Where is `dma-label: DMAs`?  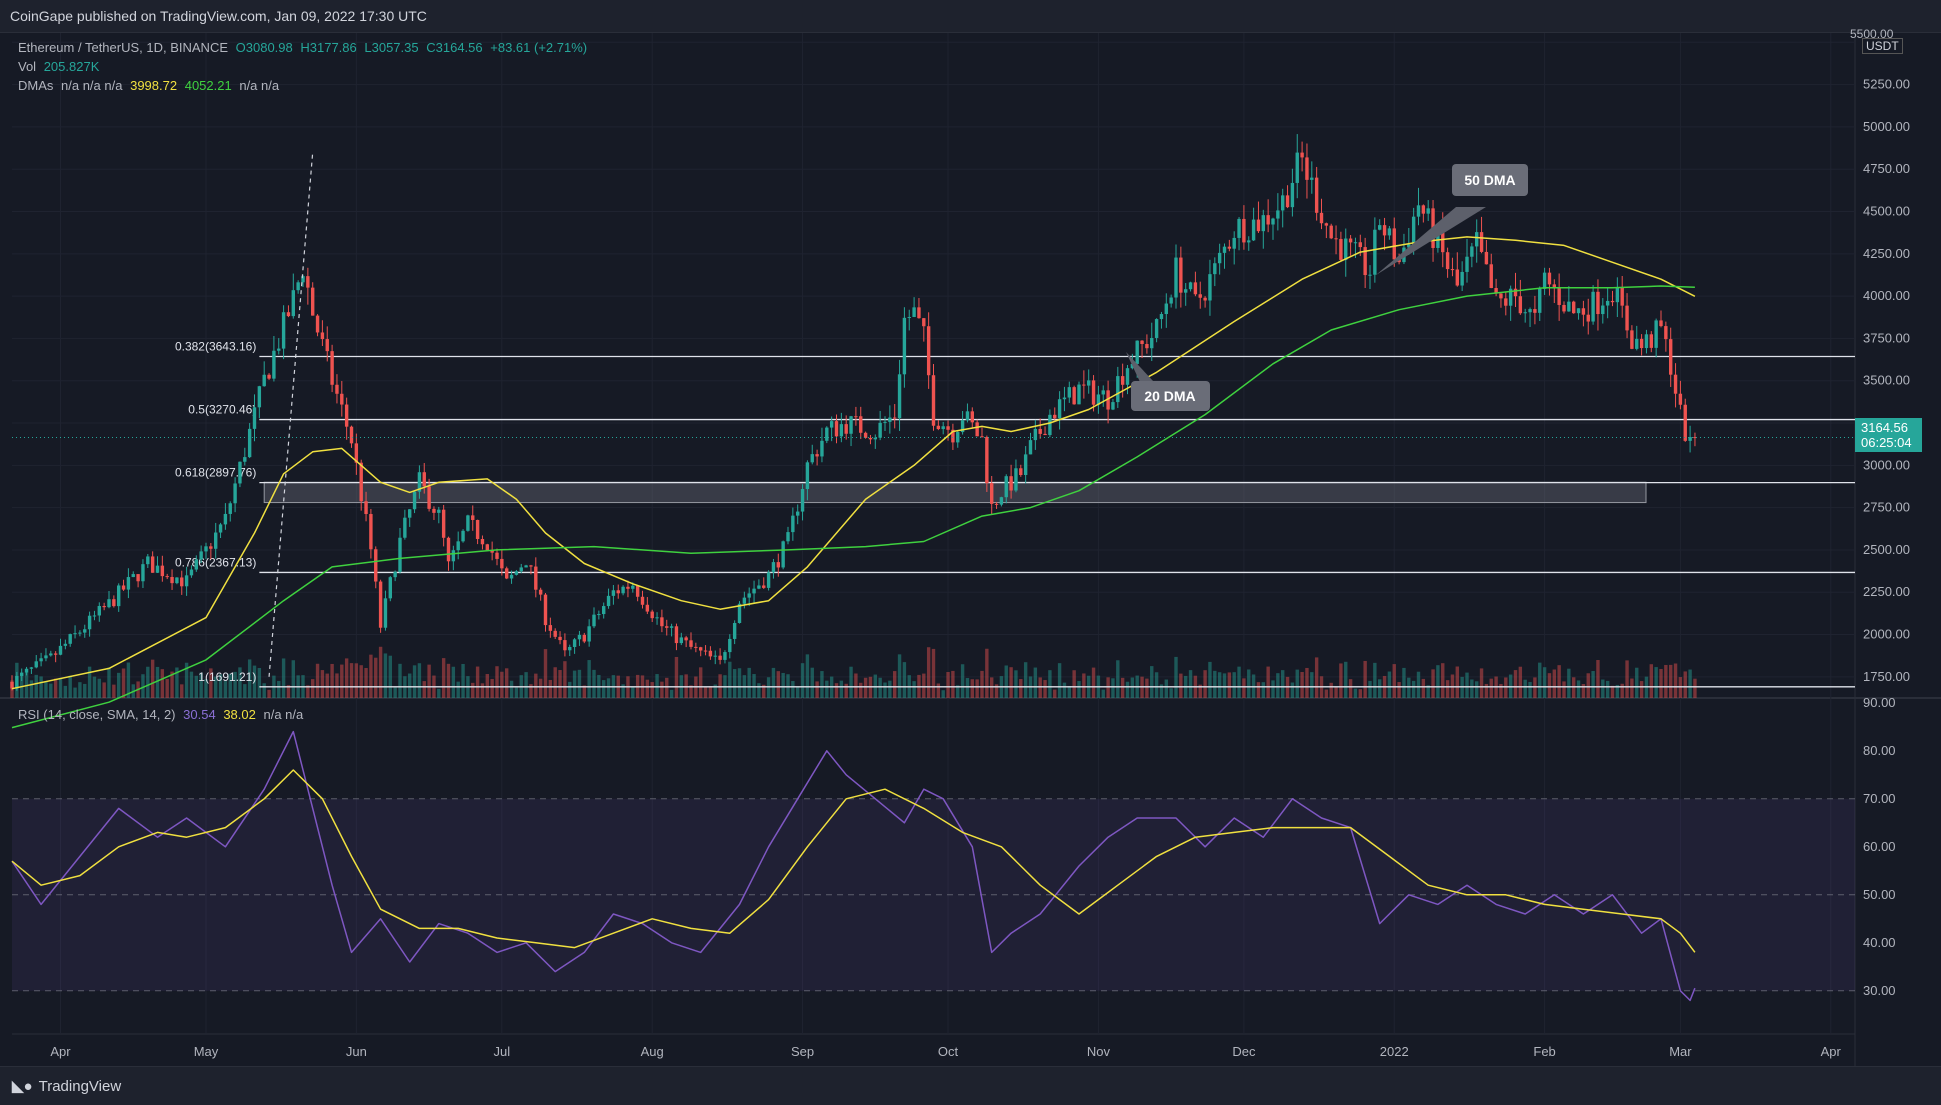
dma-label: DMAs is located at coordinates (36, 85).